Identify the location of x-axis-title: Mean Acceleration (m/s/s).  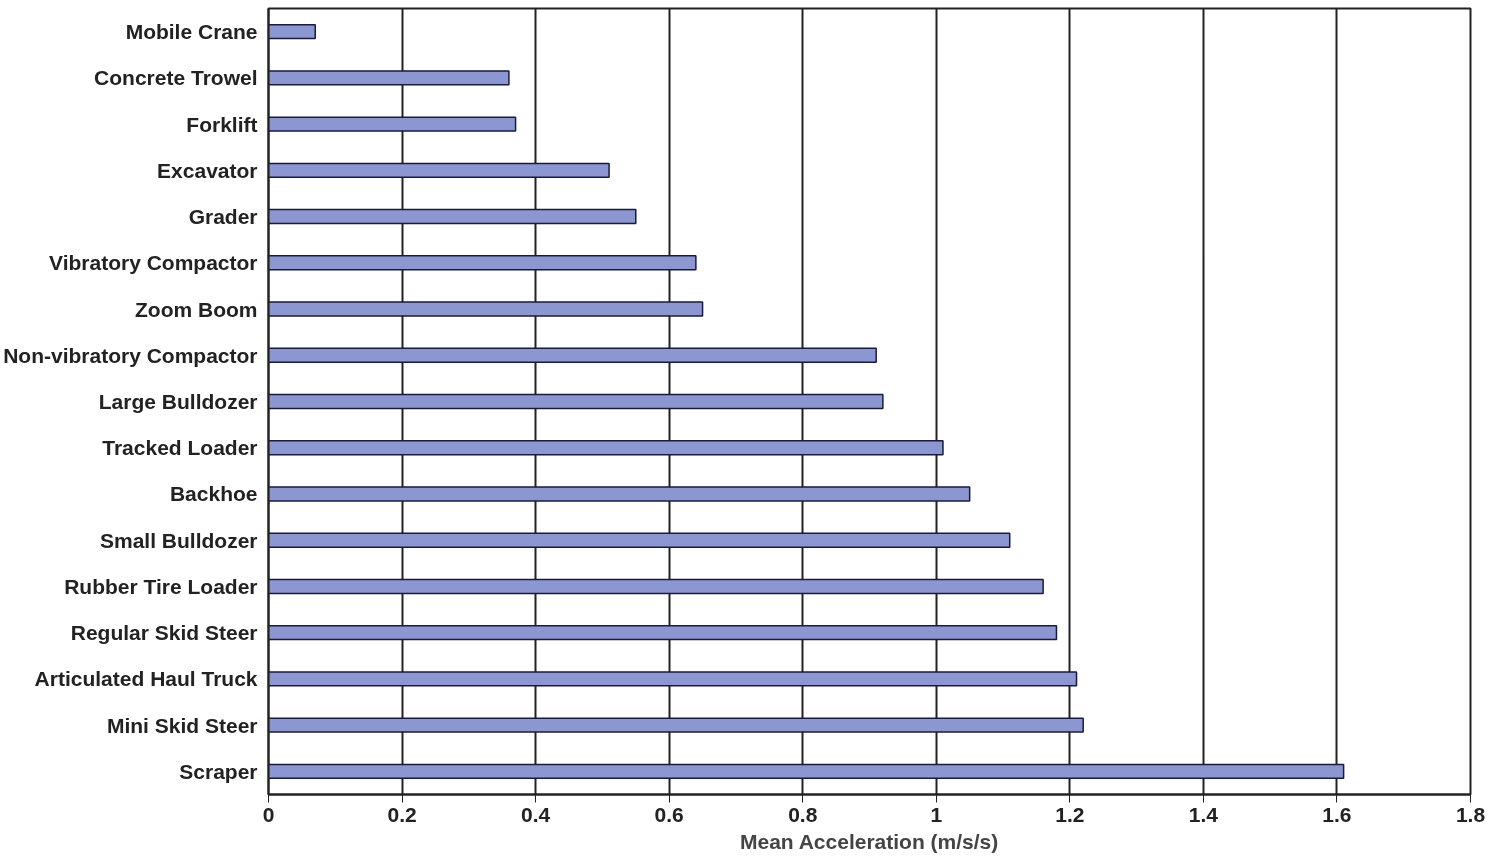
(869, 841).